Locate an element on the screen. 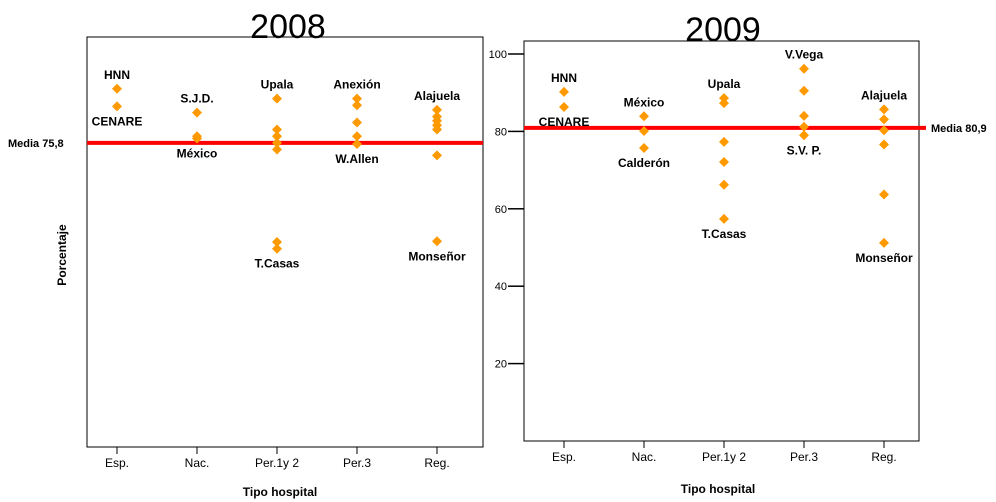 This screenshot has height=502, width=996. y-tick-label: 60 is located at coordinates (501, 210).